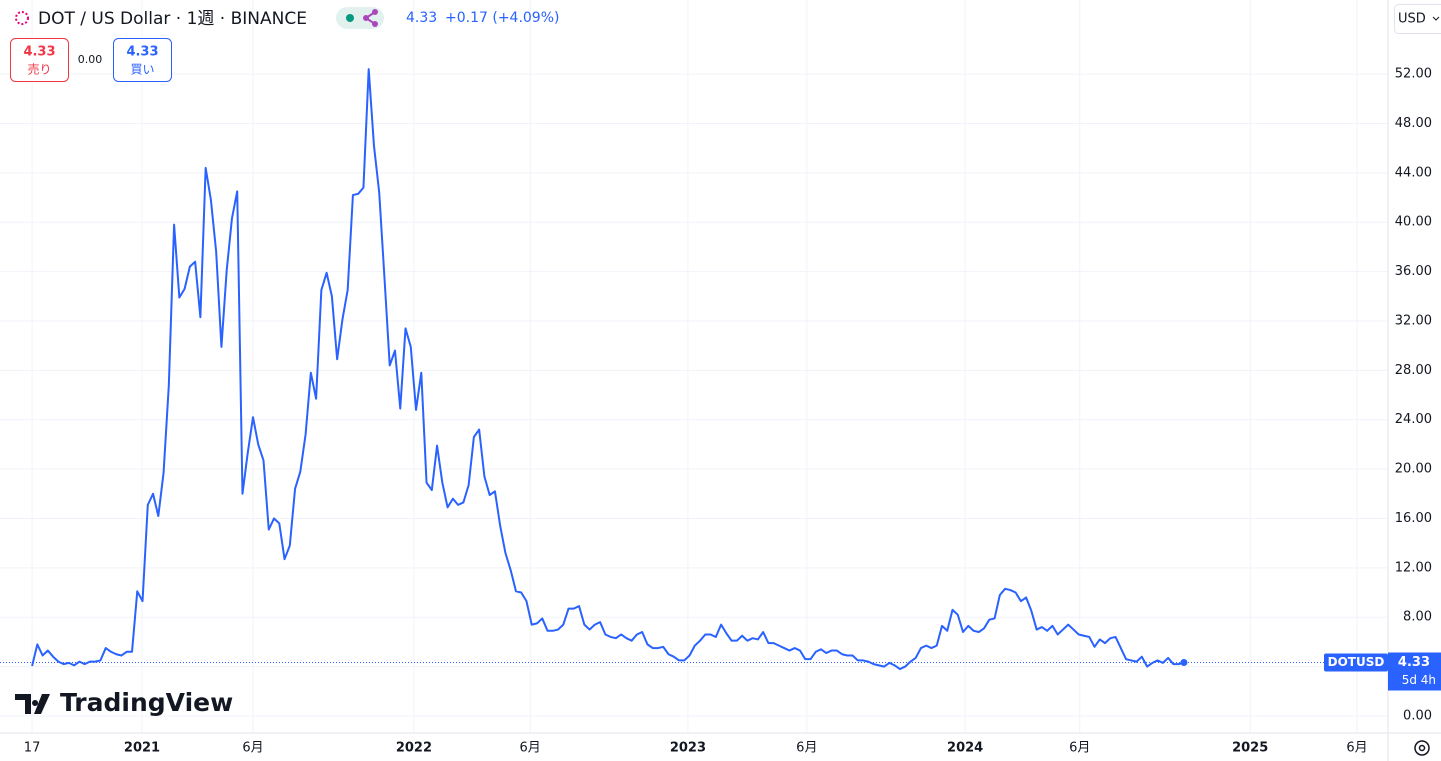  What do you see at coordinates (172, 19) in the screenshot?
I see `symbol-title: DOT / US Dollar · 1週 · BINANCE` at bounding box center [172, 19].